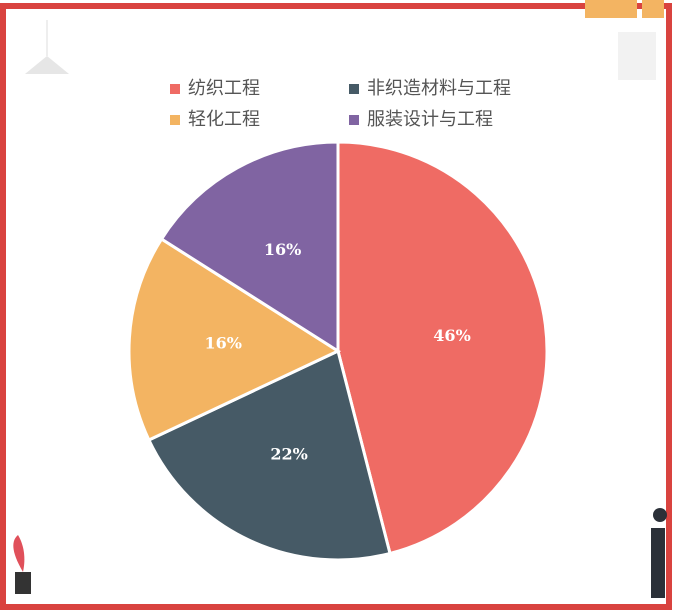 This screenshot has height=614, width=675. I want to click on legend-label: 非织造材料与工程, so click(439, 88).